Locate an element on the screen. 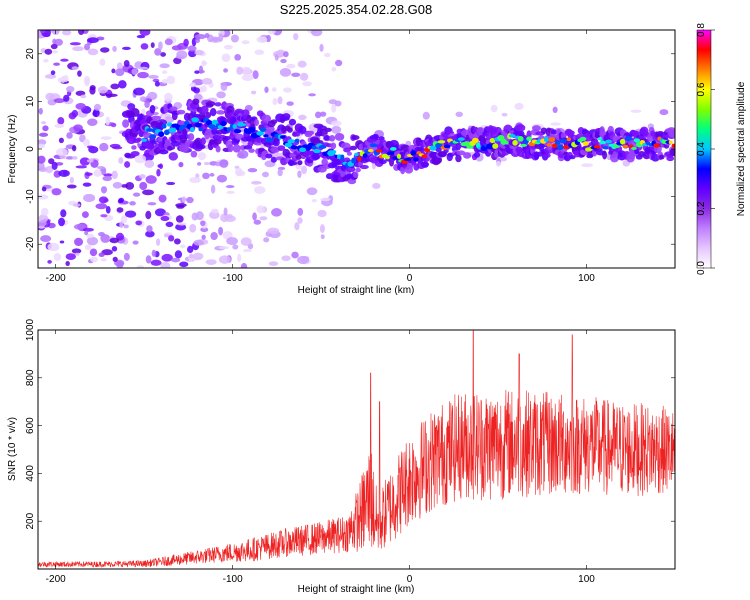 This screenshot has width=750, height=600. colorbar-tick-label: 0.8 is located at coordinates (701, 30).